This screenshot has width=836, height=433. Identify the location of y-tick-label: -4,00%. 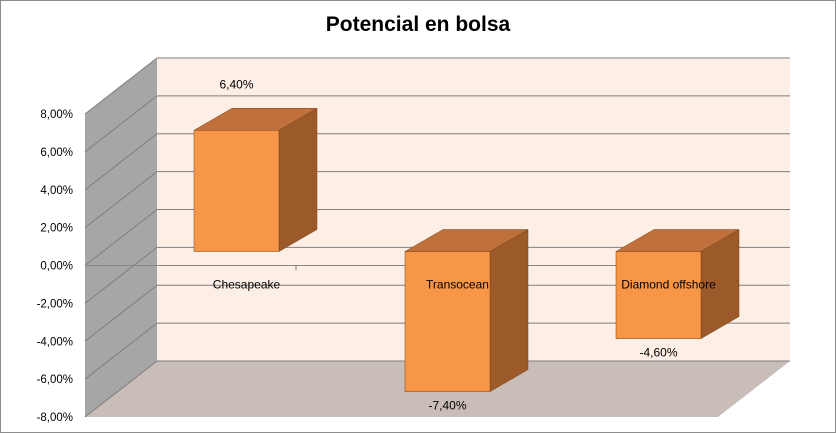
(55, 342).